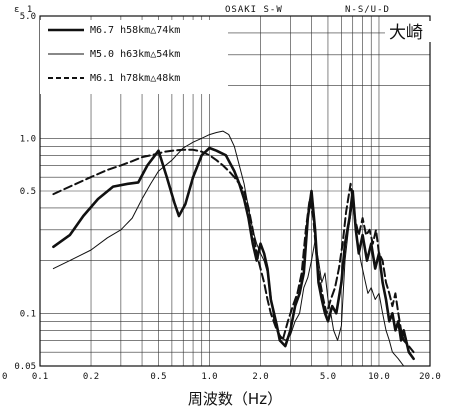 The width and height of the screenshot is (455, 412). I want to click on y-tick-label: 1.0, so click(28, 139).